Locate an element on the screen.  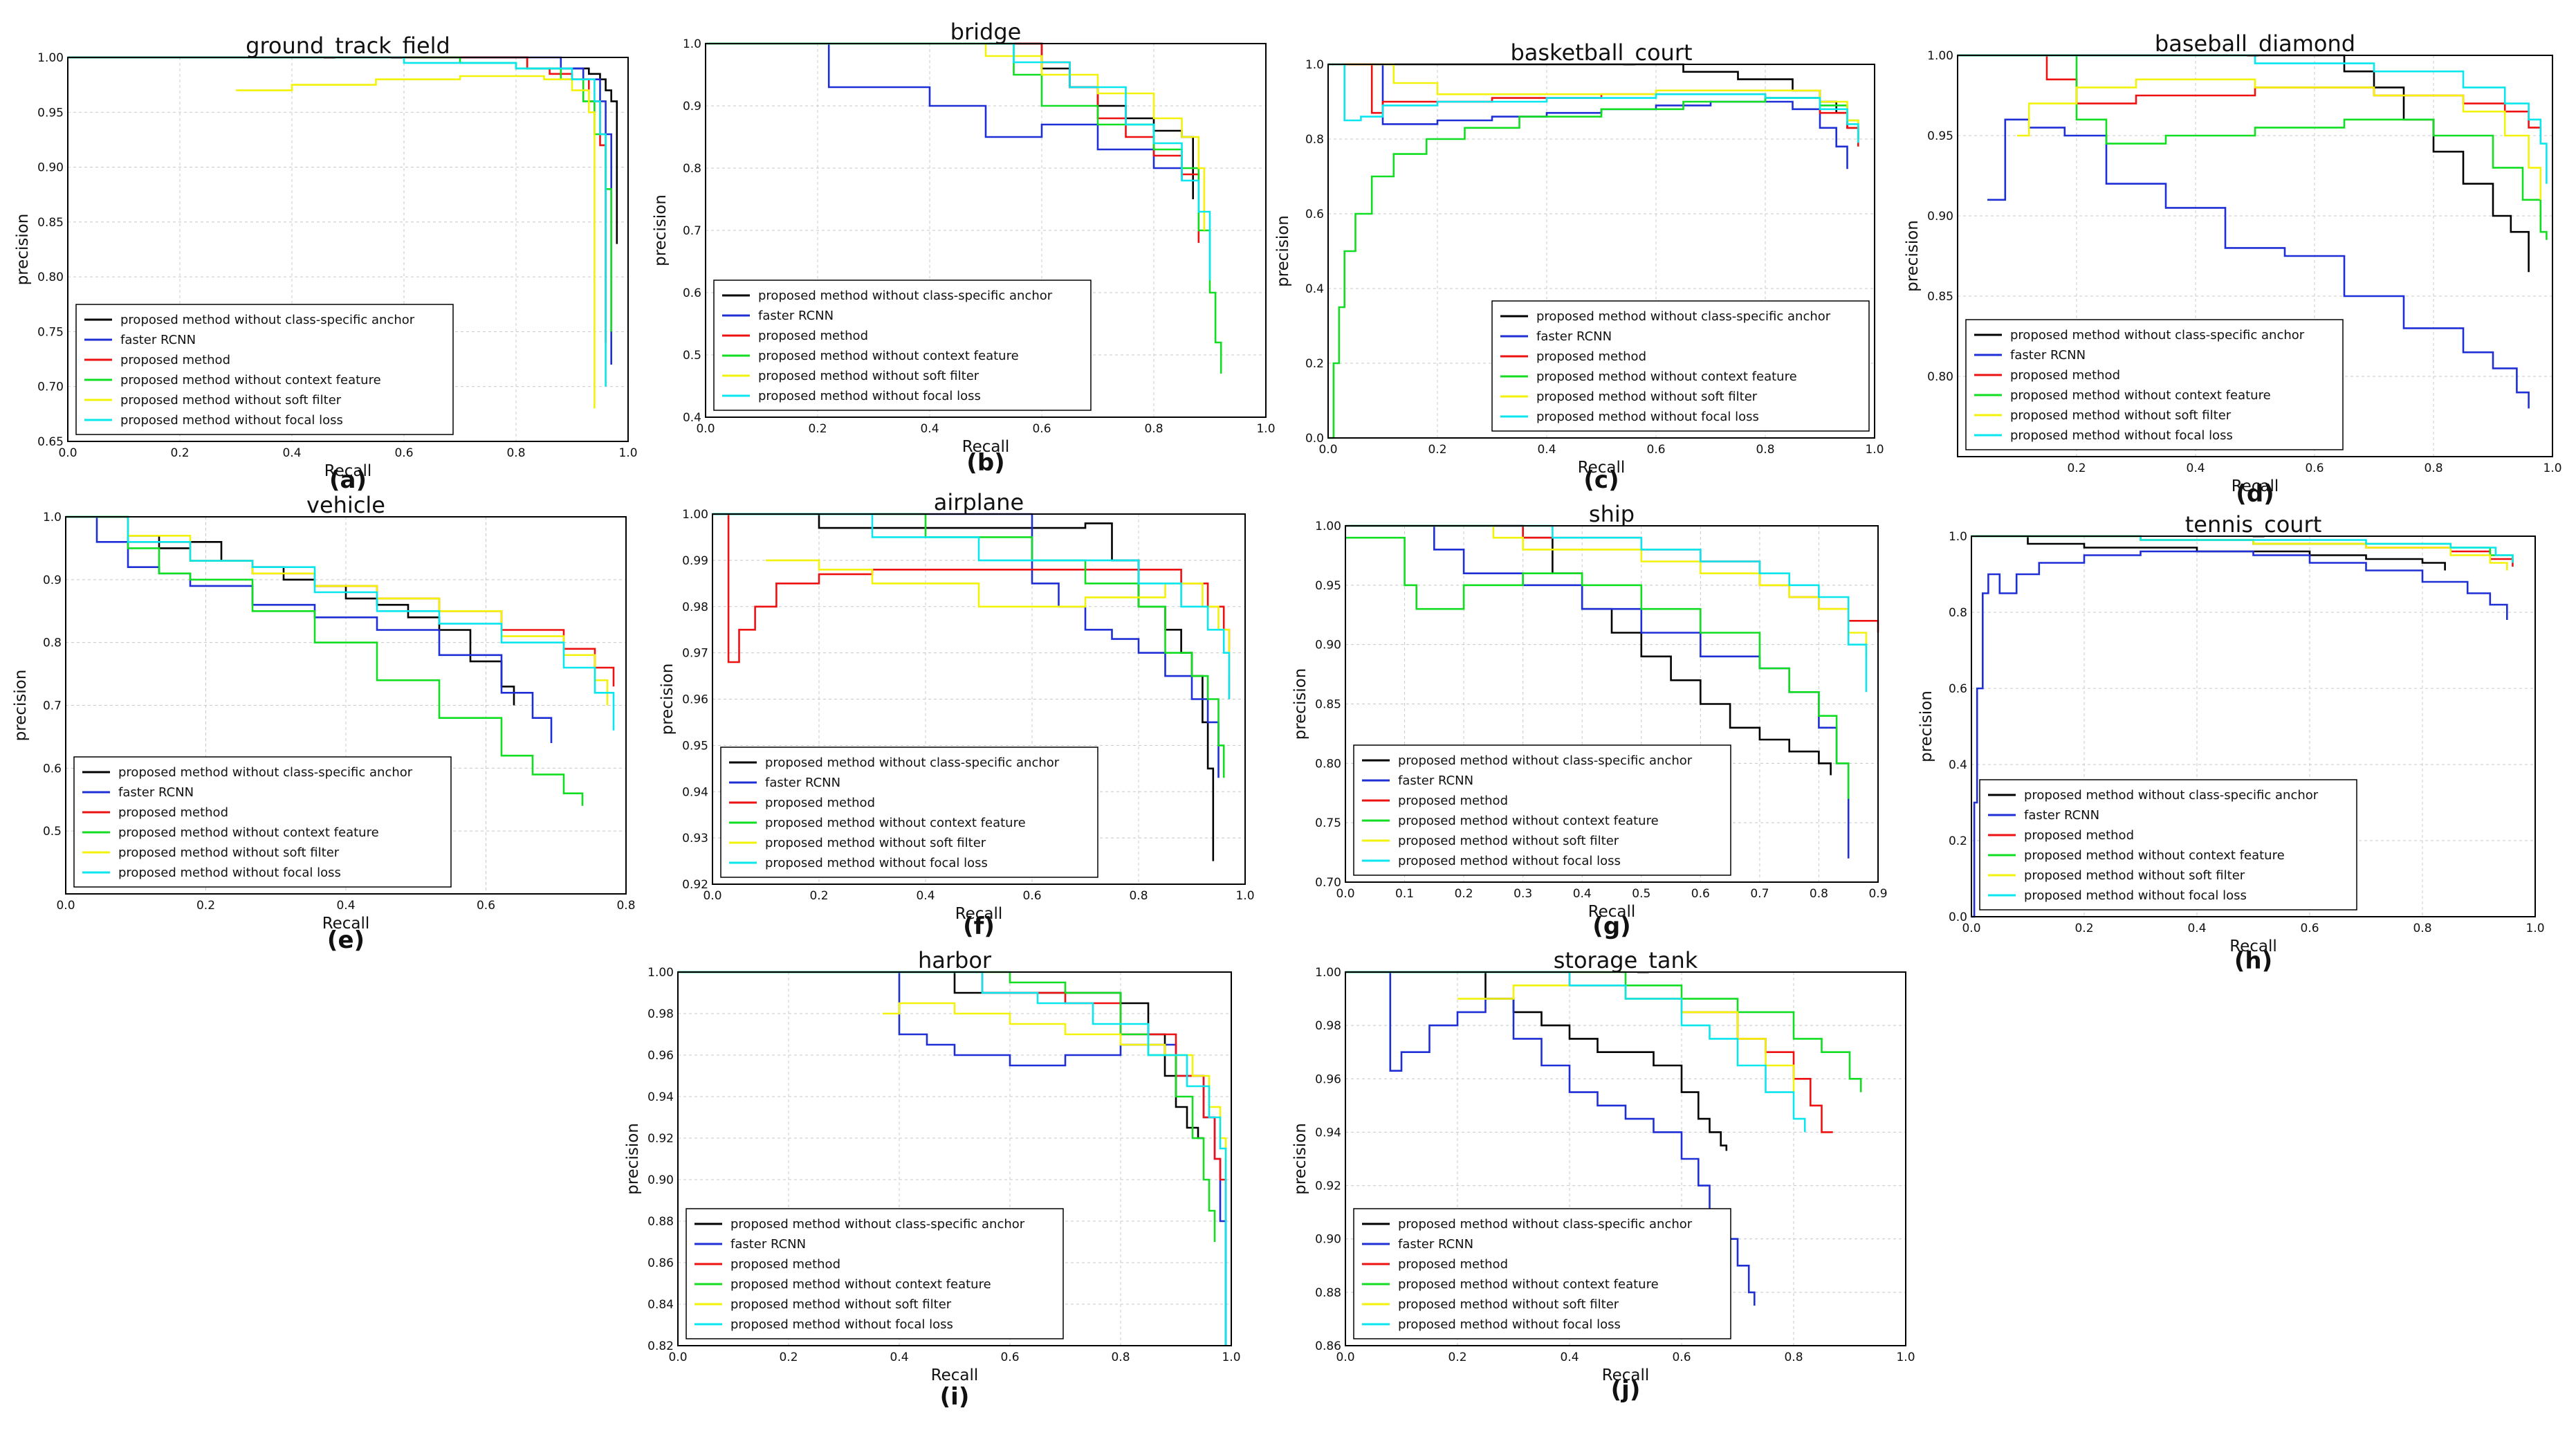
chart-title: ship is located at coordinates (1612, 514).